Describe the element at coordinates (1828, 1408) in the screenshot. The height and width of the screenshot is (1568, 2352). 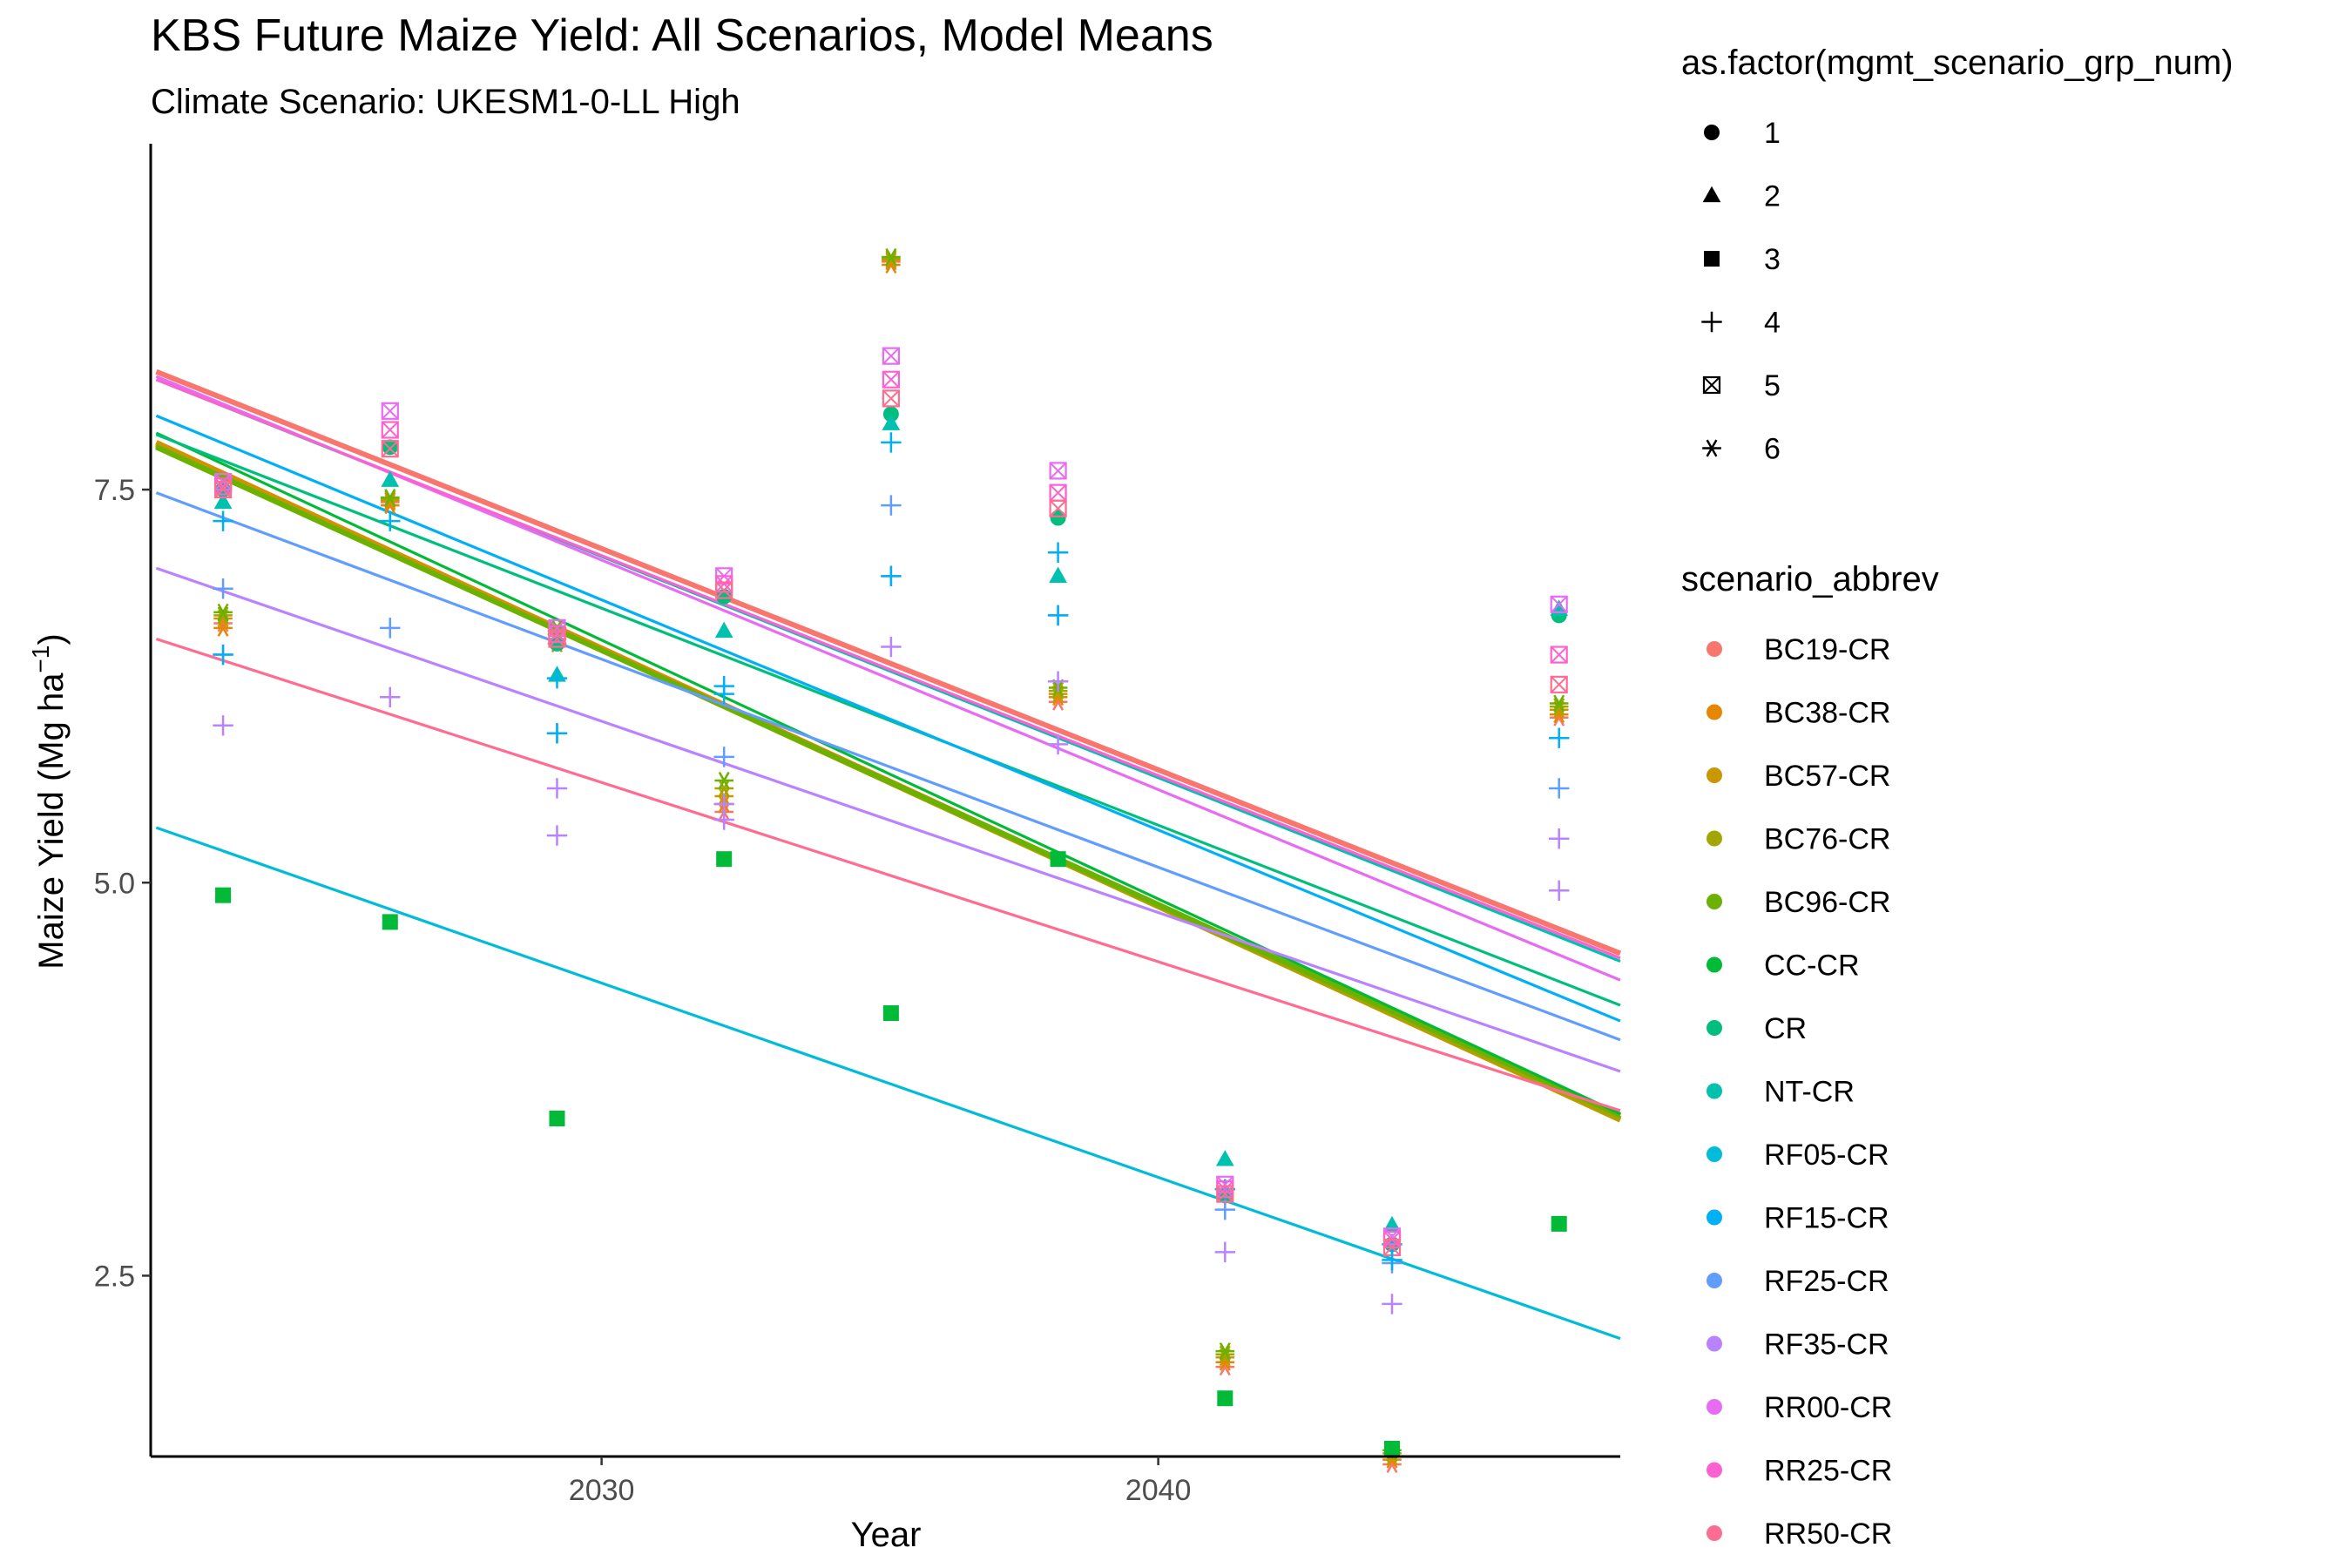
I see `color-legend-label-rr00-cr: RR00-CR` at that location.